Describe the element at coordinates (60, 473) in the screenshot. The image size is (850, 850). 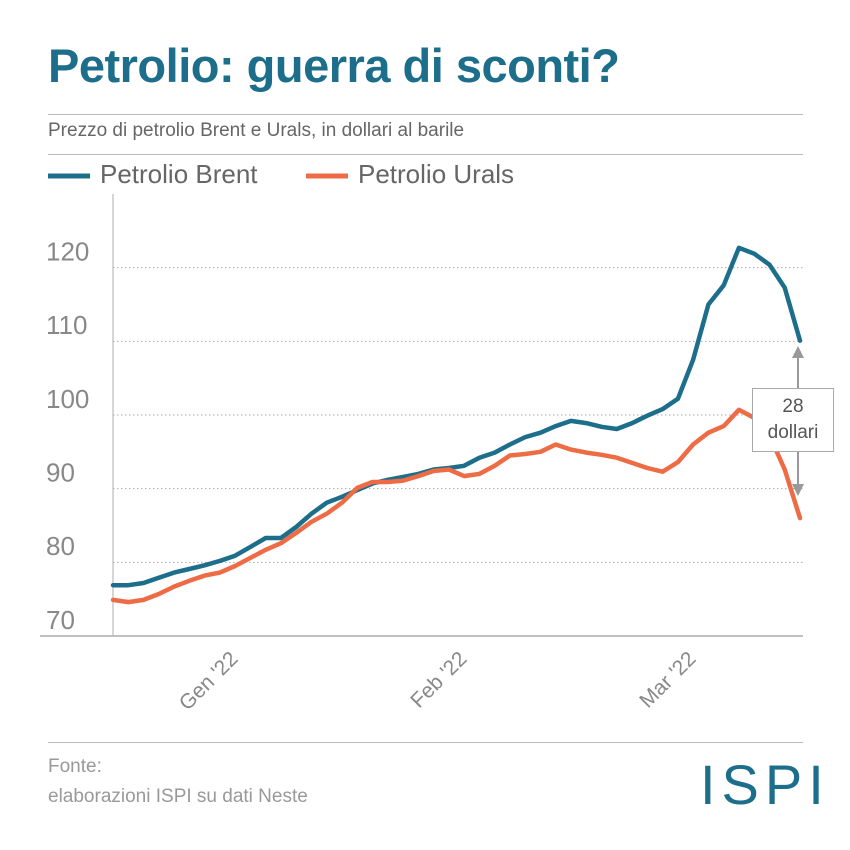
I see `y-tick-label: 90` at that location.